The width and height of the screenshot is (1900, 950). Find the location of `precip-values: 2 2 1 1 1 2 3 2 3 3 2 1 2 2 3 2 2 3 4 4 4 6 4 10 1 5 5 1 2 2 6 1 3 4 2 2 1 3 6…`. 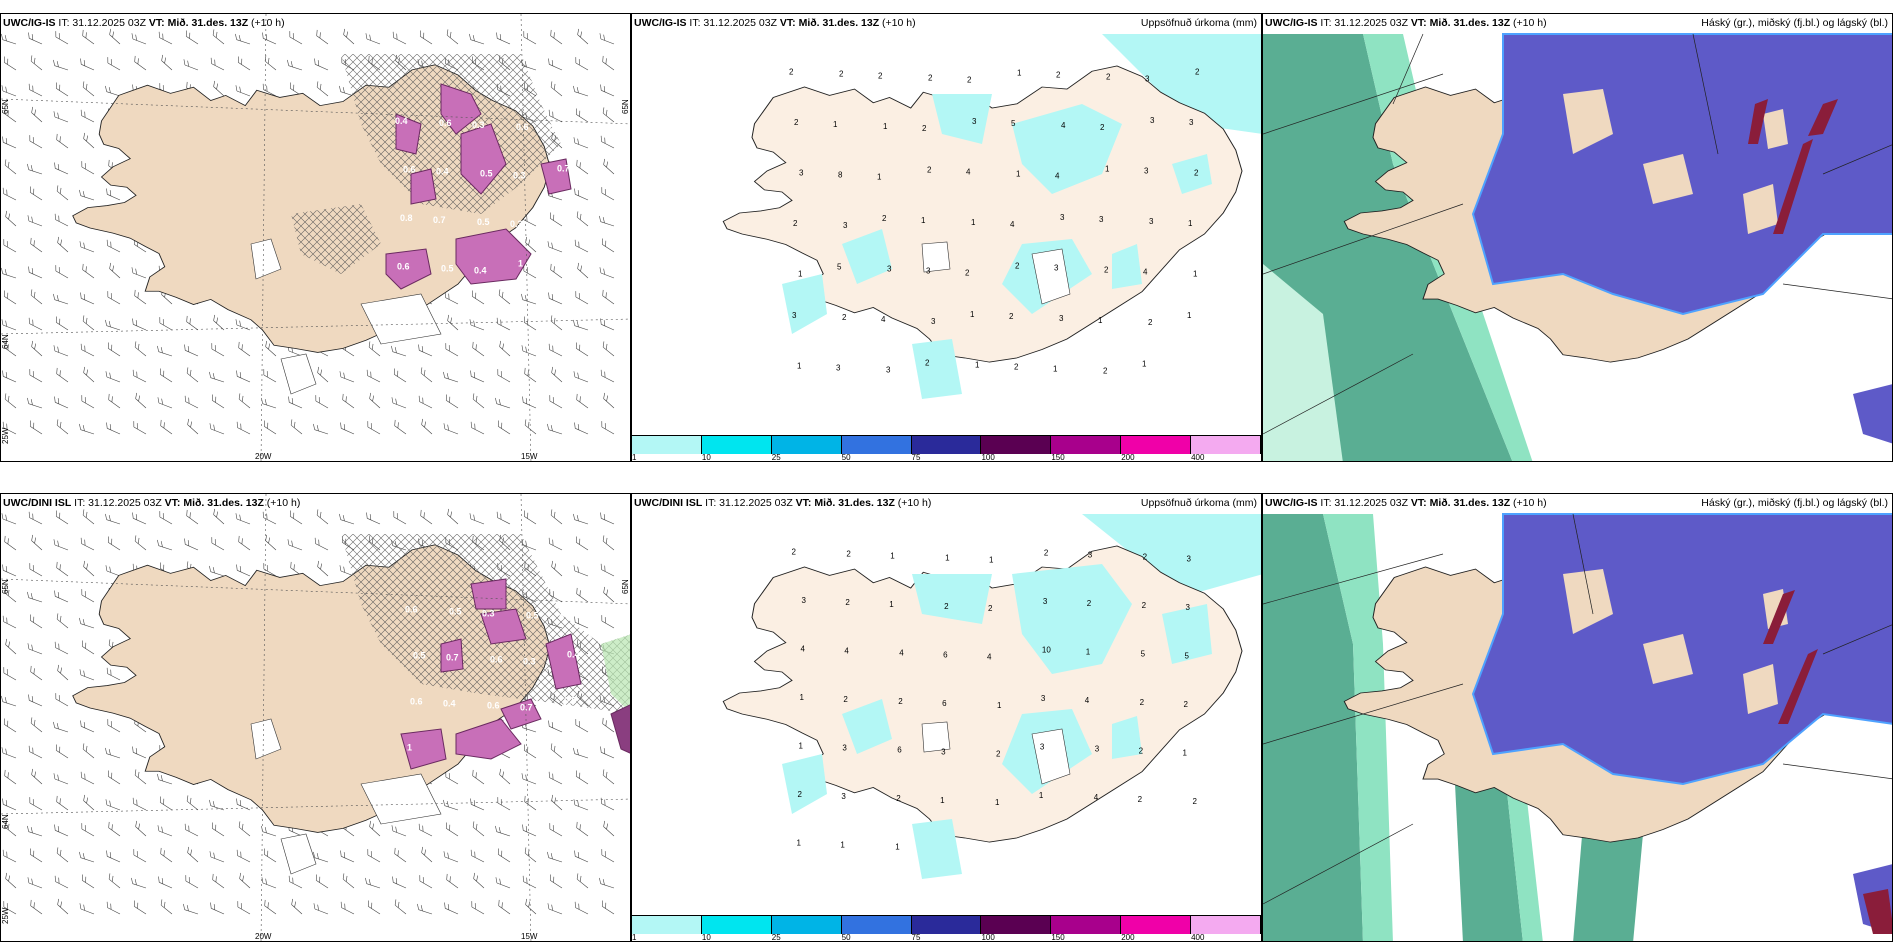

precip-values: 2 2 1 1 1 2 3 2 3 3 2 1 2 2 3 2 2 3 4 4 4 6 4 10 1 5 5 1 2 2 6 1 3 4 2 2 1 3 6… is located at coordinates (994, 699).